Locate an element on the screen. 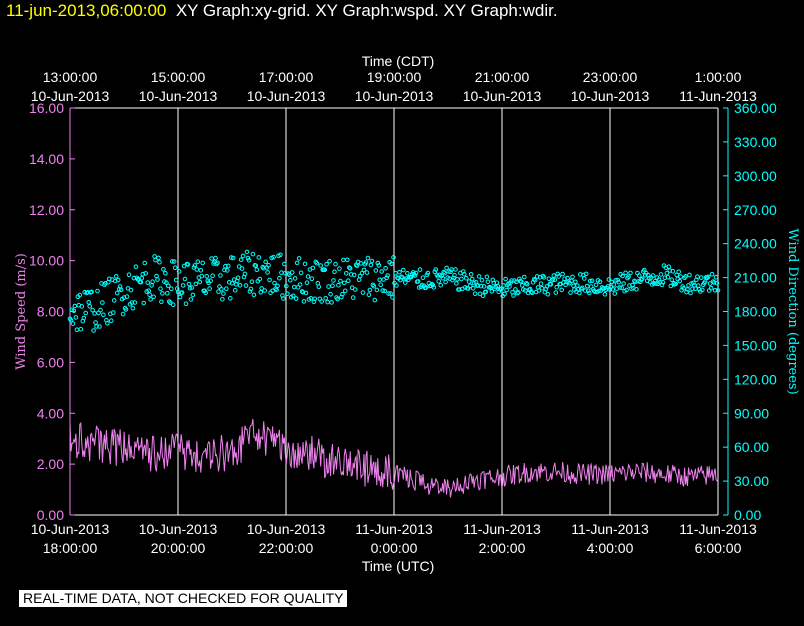 The image size is (804, 626). right-tick-label-6: 180.00 is located at coordinates (755, 312).